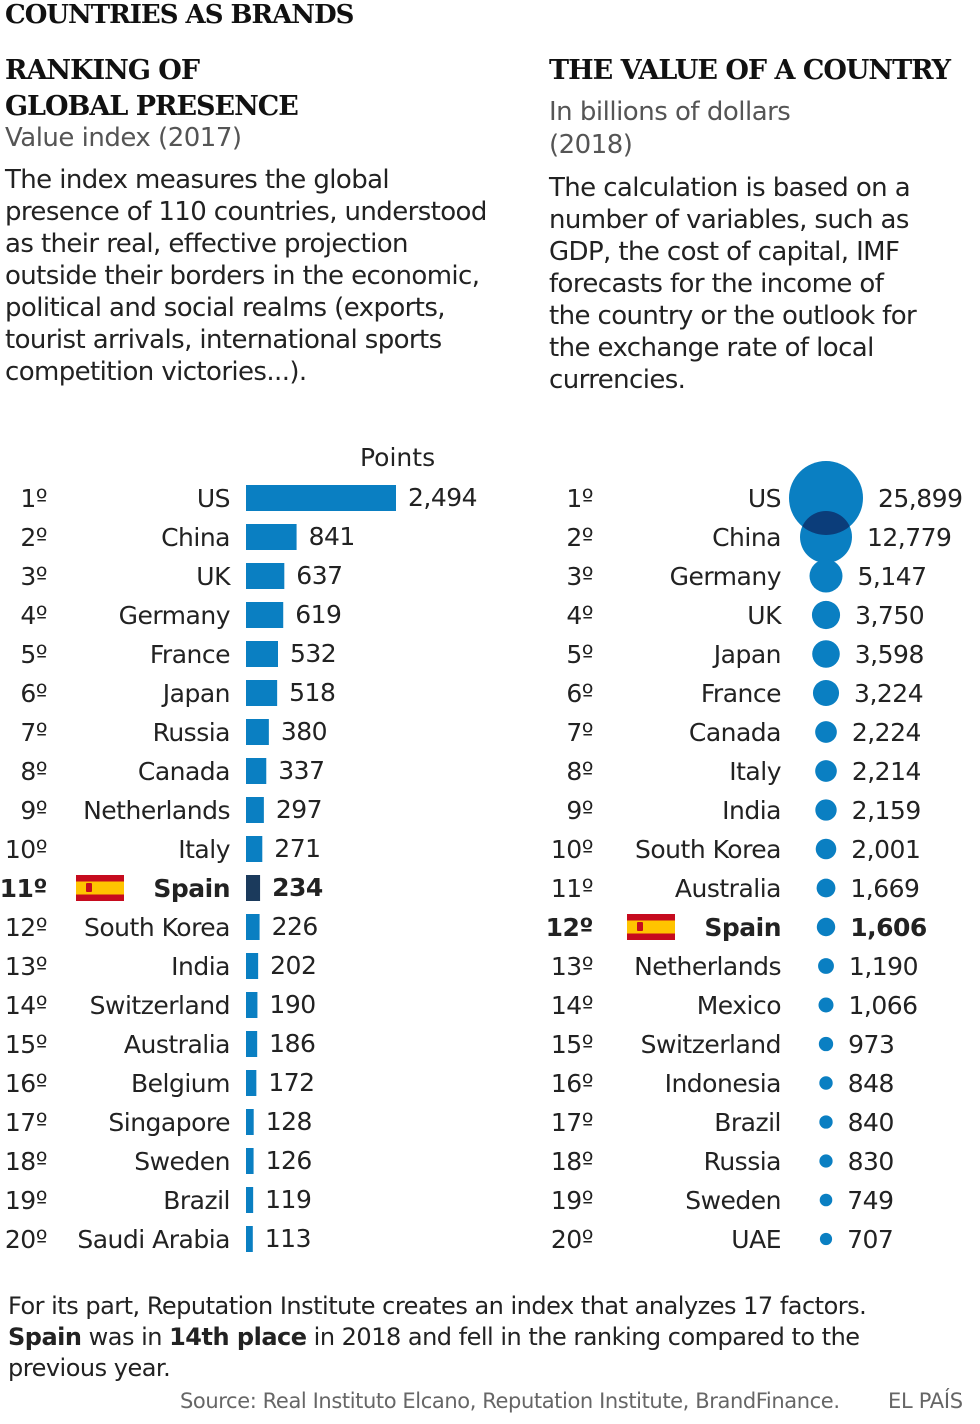  I want to click on rank-label: 4º, so click(33, 615).